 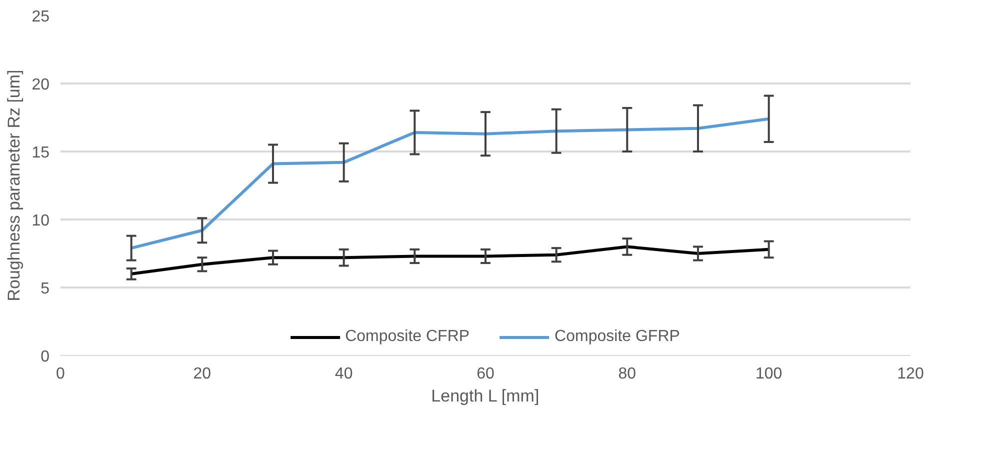 What do you see at coordinates (41, 17) in the screenshot?
I see `y-tick-label: 25` at bounding box center [41, 17].